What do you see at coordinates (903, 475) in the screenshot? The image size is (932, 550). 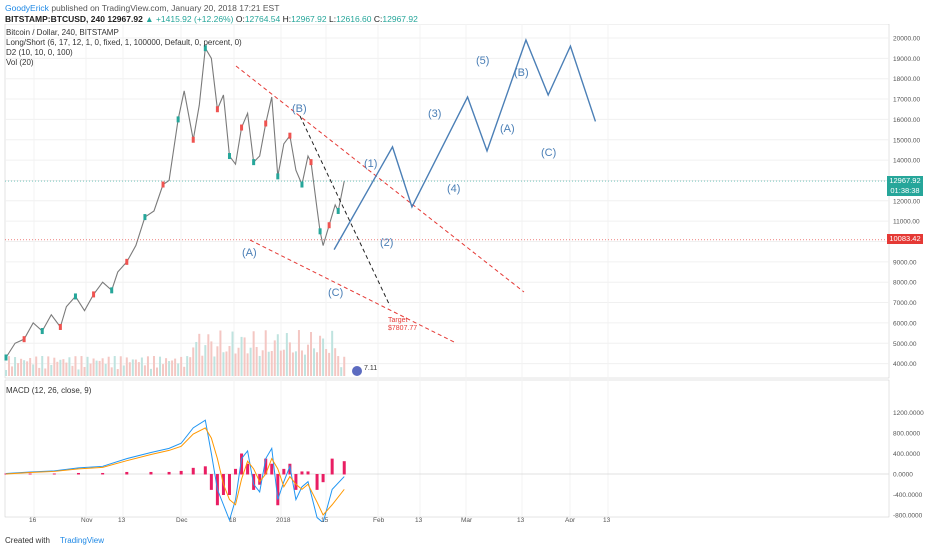 I see `macd-tick: 0.0000` at bounding box center [903, 475].